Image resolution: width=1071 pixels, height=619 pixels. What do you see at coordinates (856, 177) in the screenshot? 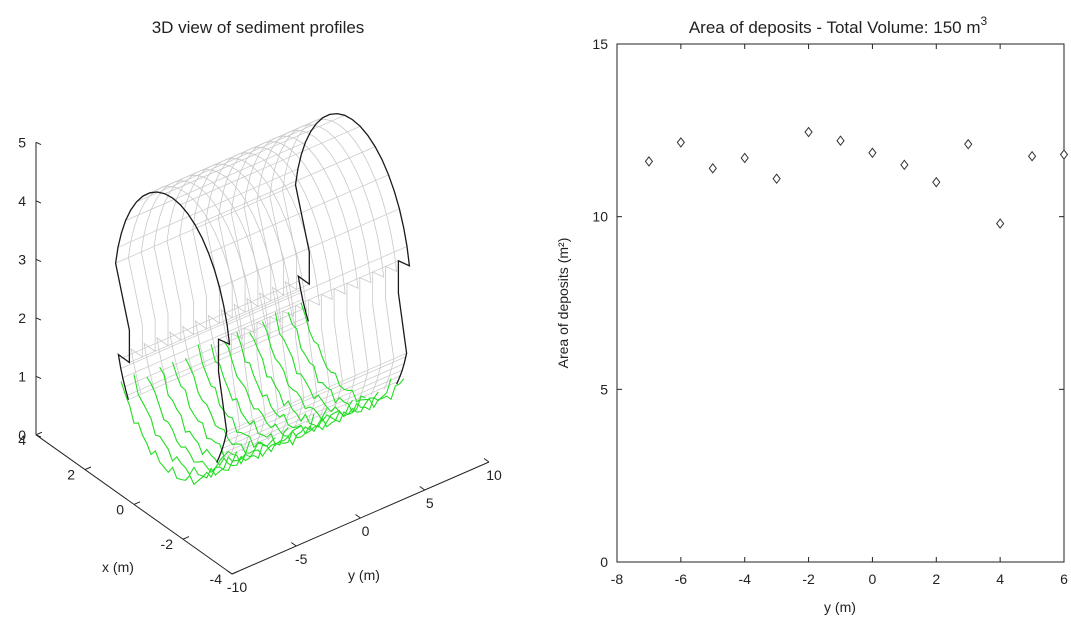
I see `scatter-points` at bounding box center [856, 177].